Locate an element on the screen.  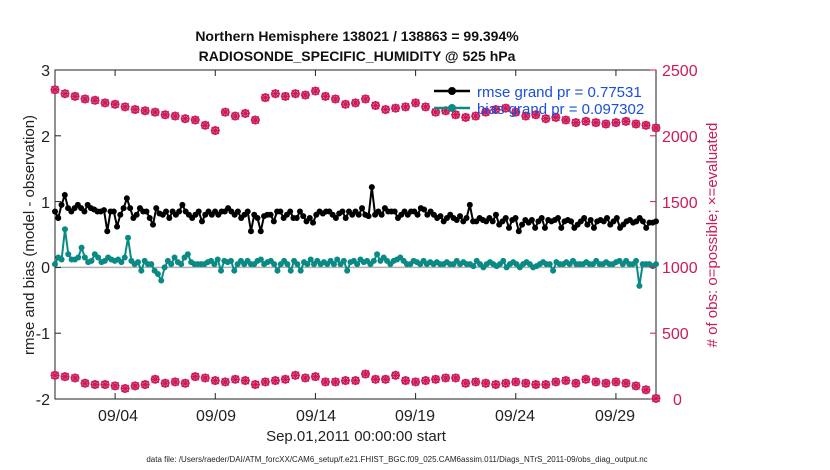
x-tick-0924: 09/24 is located at coordinates (515, 416).